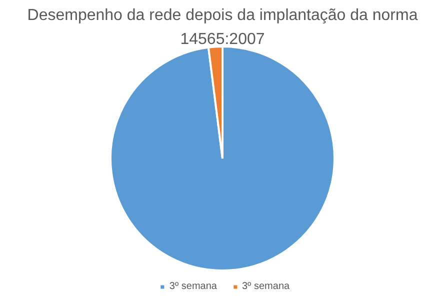 The width and height of the screenshot is (448, 298). Describe the element at coordinates (266, 286) in the screenshot. I see `slice-label: 3º semana` at that location.